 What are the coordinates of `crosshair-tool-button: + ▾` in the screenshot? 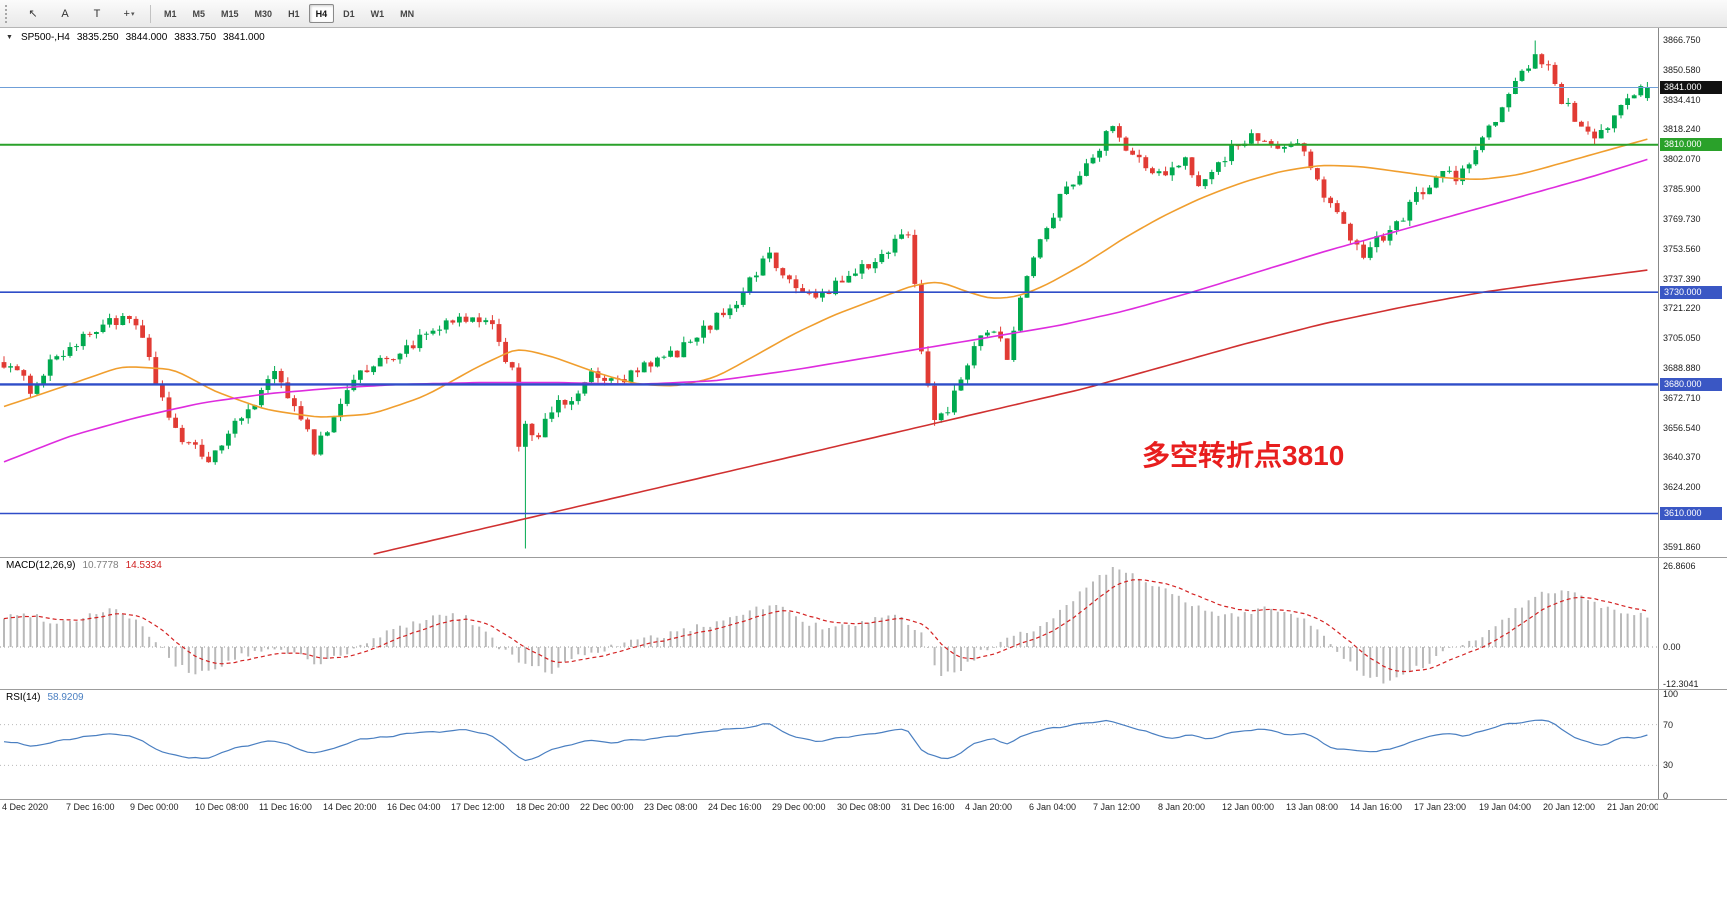 It's located at (129, 14).